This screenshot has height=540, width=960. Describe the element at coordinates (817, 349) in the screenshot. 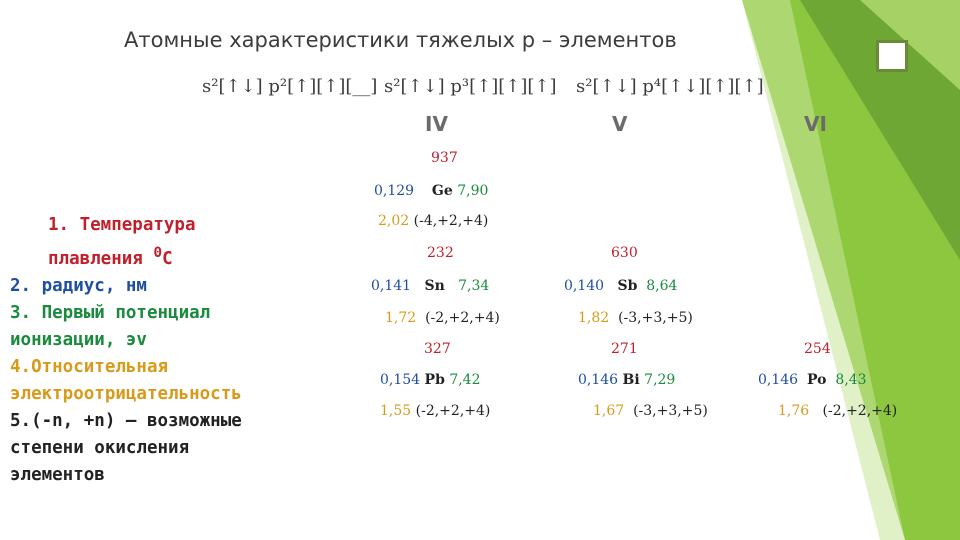

I see `po-melting: 254` at that location.